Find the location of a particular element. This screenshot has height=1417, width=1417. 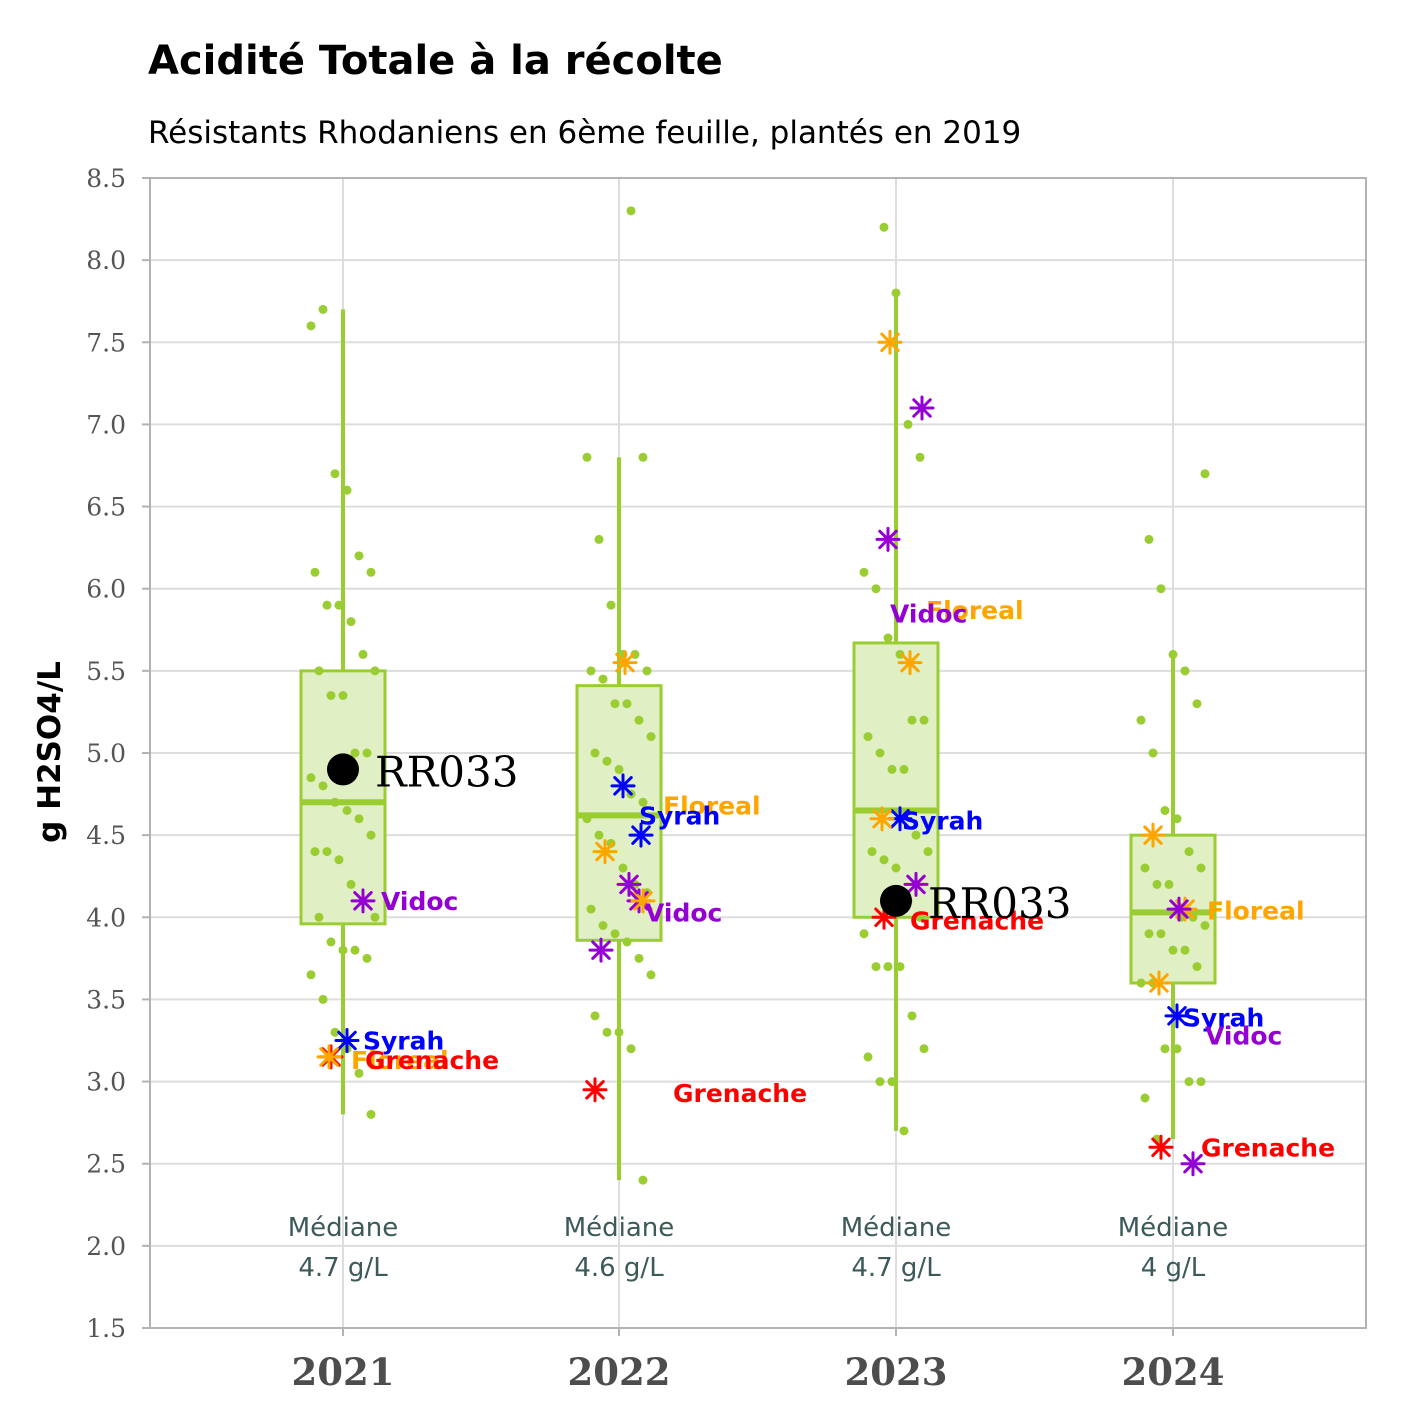

y-tick-label: 8.5 is located at coordinates (106, 178).